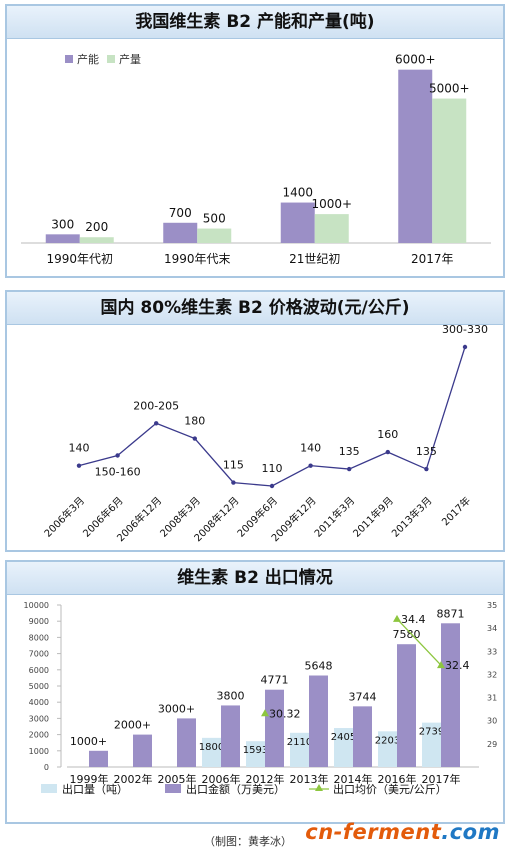 This screenshot has height=852, width=510. What do you see at coordinates (176, 708) in the screenshot?
I see `amount-label: 3000+` at bounding box center [176, 708].